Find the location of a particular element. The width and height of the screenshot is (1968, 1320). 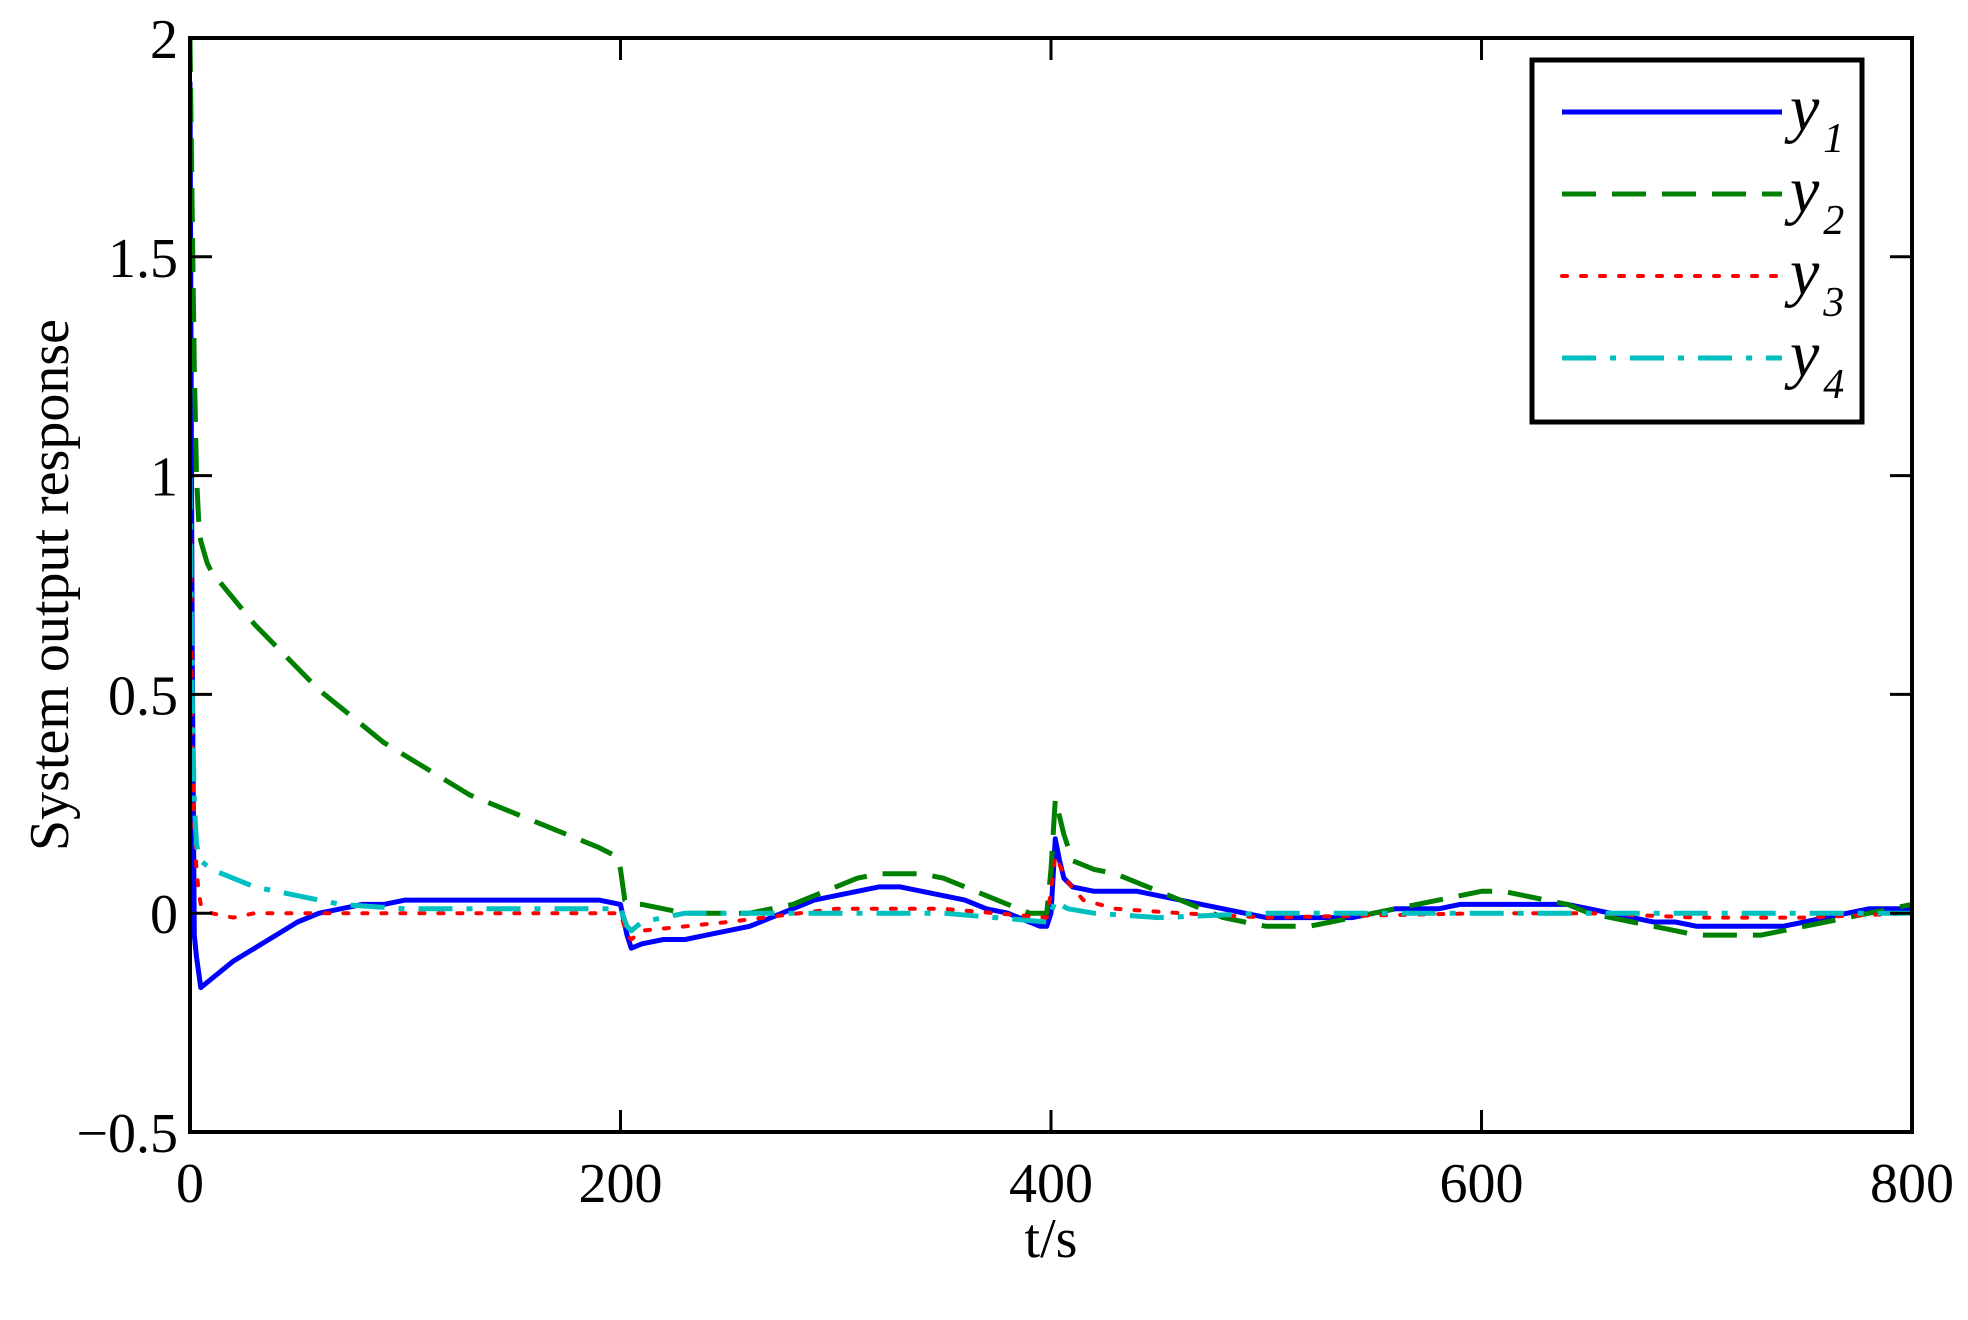

y-tick-label: 1.5 is located at coordinates (143, 259).